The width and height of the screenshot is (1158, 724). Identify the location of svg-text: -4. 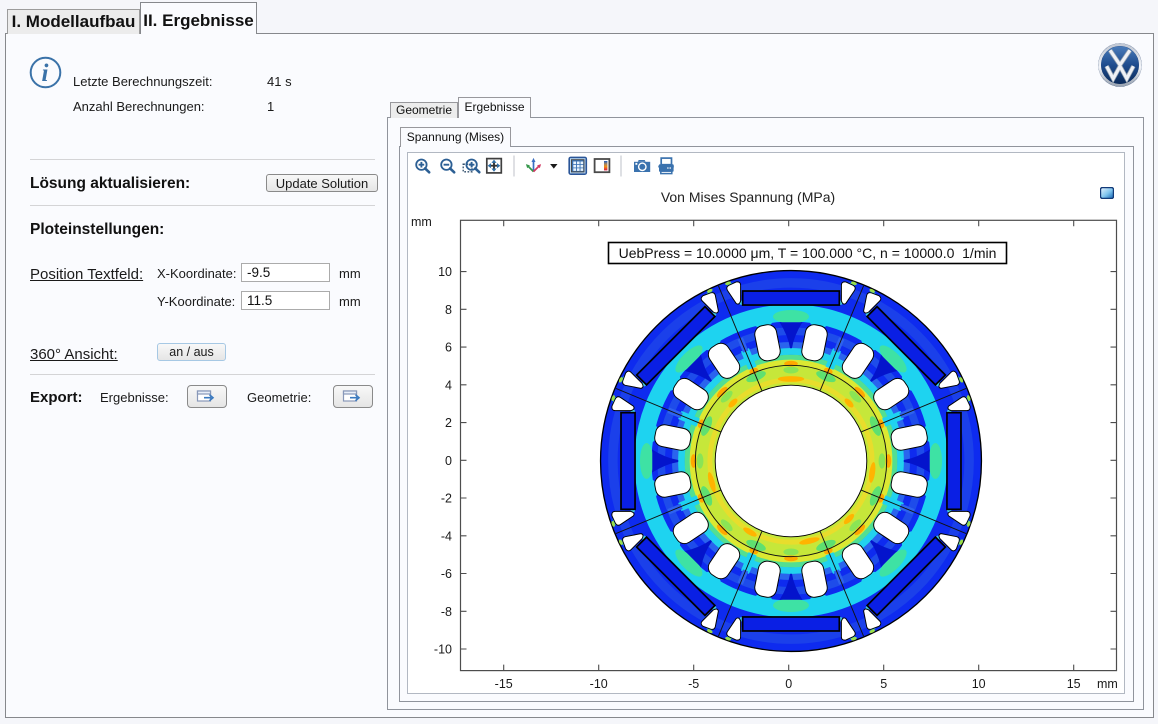
(446, 536).